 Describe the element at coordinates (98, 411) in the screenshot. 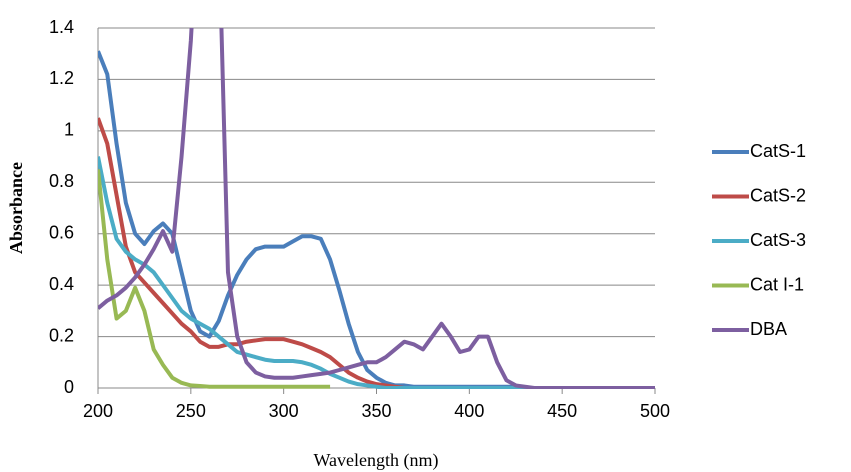

I see `x-tick-label: 200` at that location.